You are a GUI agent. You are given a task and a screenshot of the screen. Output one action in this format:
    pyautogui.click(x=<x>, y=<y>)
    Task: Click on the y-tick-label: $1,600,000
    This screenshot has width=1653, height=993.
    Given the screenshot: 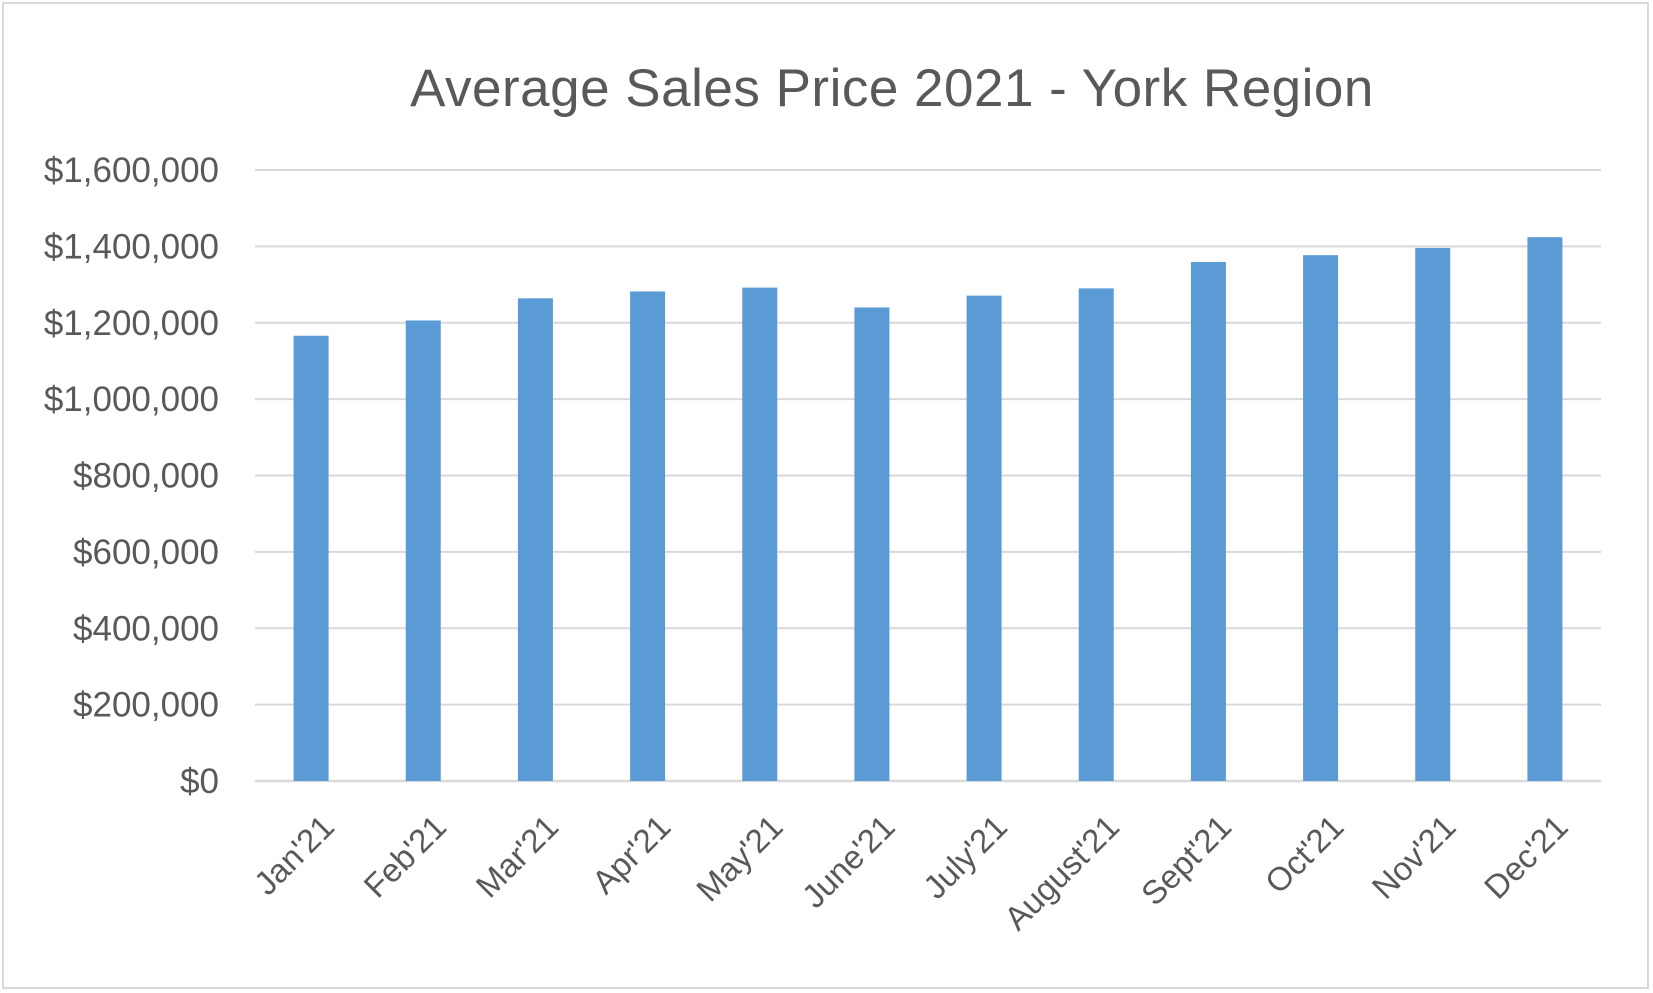 What is the action you would take?
    pyautogui.click(x=131, y=170)
    